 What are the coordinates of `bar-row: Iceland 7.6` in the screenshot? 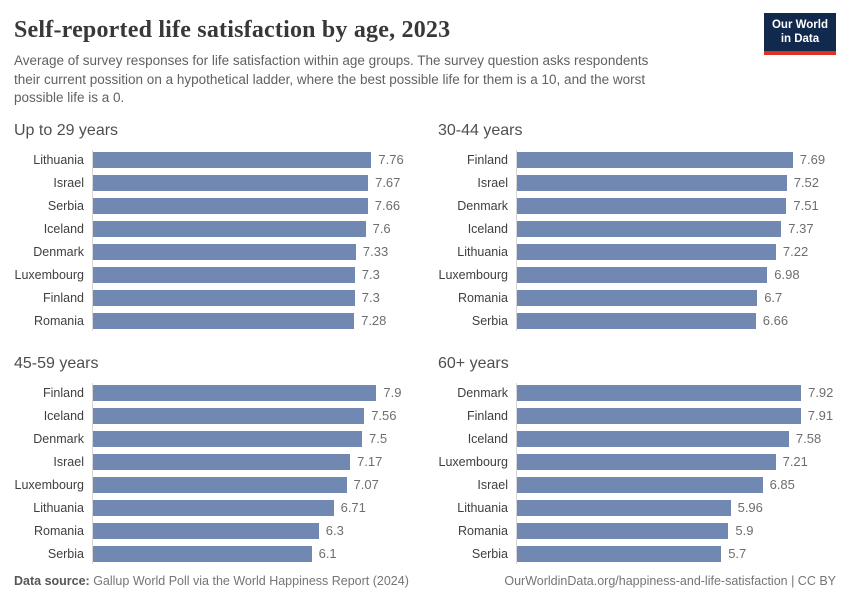 It's located at (213, 228).